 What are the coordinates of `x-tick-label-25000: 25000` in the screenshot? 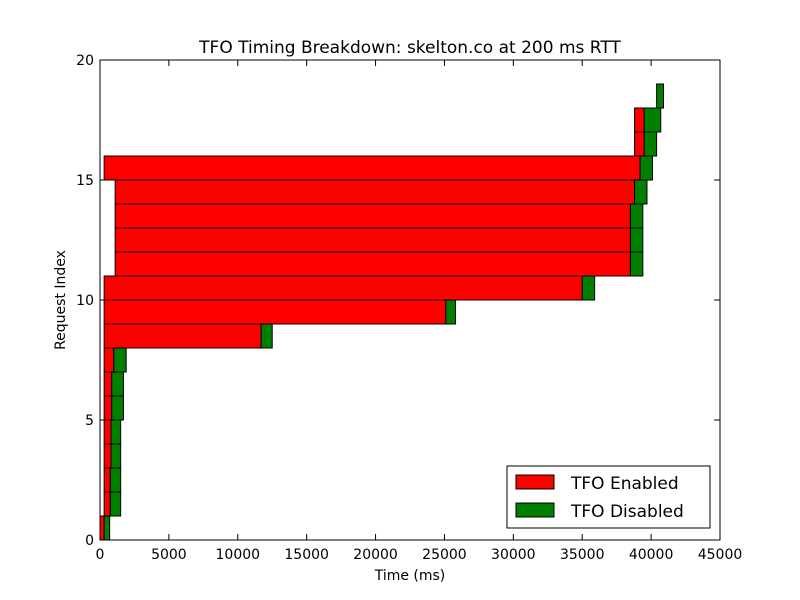 It's located at (444, 555).